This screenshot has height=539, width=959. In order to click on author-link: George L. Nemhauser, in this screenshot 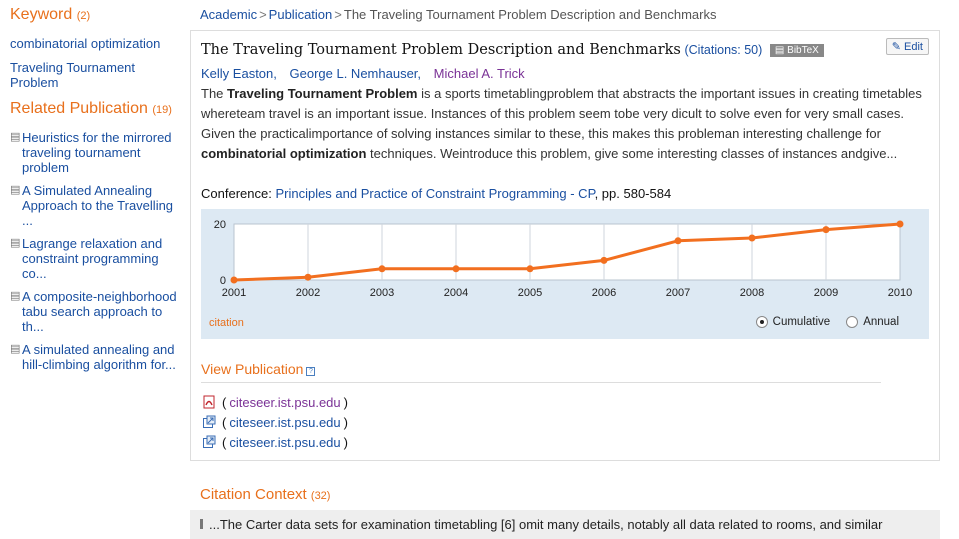, I will do `click(355, 73)`.